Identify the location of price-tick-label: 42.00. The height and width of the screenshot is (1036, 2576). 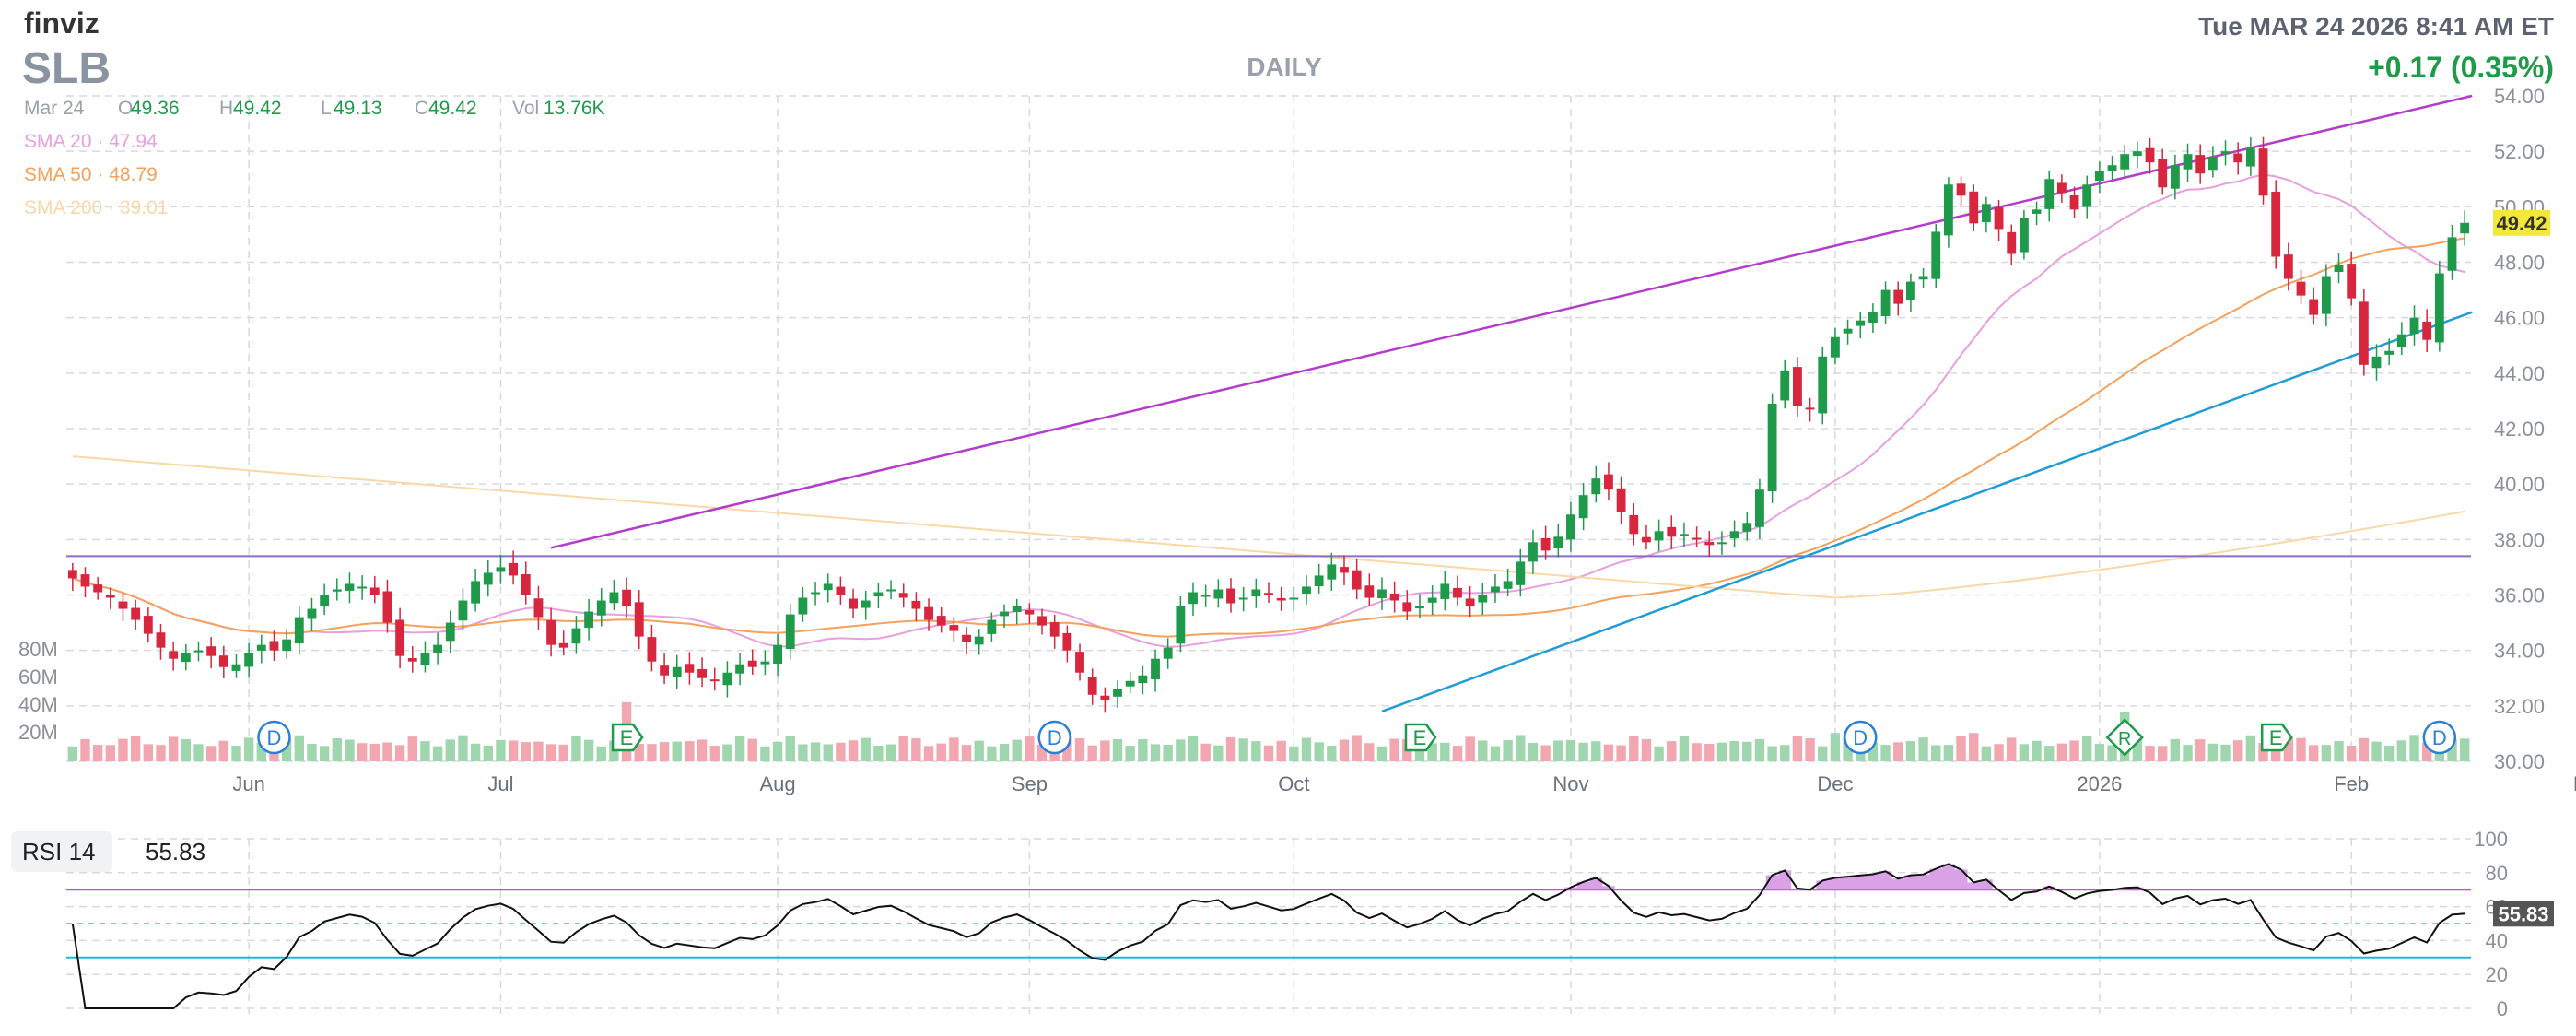
(2519, 430).